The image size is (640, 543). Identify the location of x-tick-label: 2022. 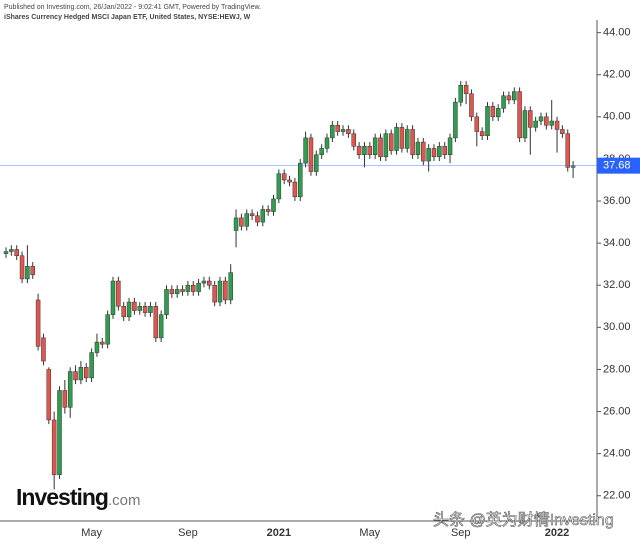
(557, 533).